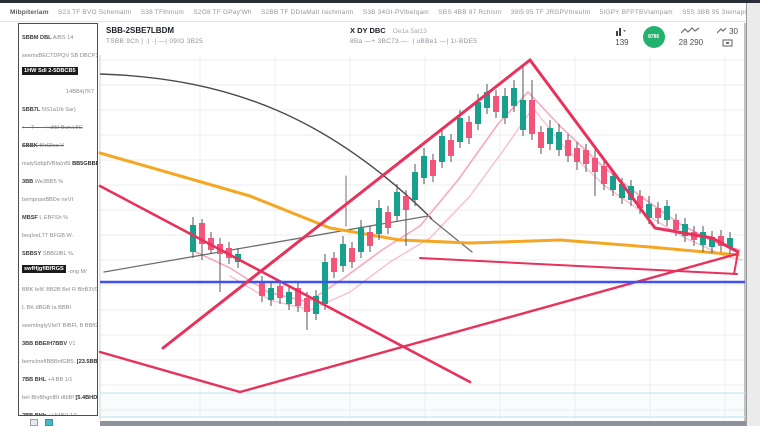 The height and width of the screenshot is (426, 760). I want to click on watchlist-tab: S2O8 TF GPay'Wh, so click(222, 12).